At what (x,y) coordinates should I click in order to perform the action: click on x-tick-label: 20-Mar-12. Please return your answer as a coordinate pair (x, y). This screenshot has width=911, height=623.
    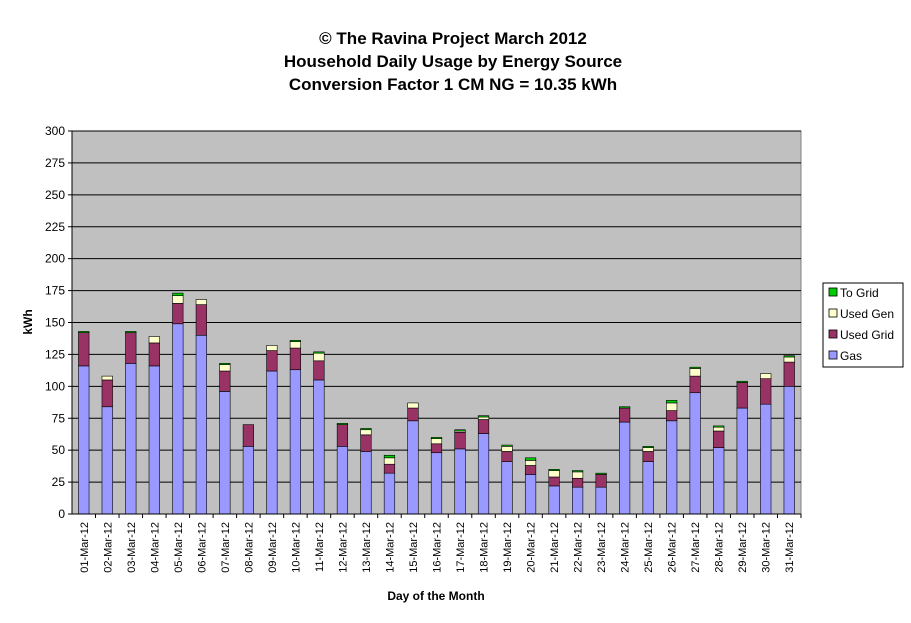
    Looking at the image, I should click on (532, 547).